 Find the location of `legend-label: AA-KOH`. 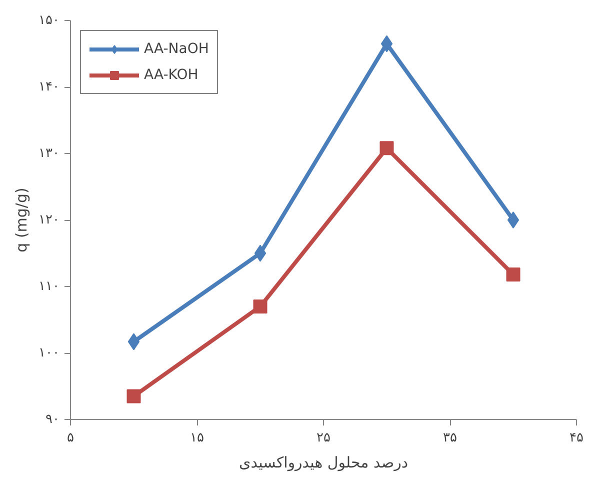

legend-label: AA-KOH is located at coordinates (171, 75).